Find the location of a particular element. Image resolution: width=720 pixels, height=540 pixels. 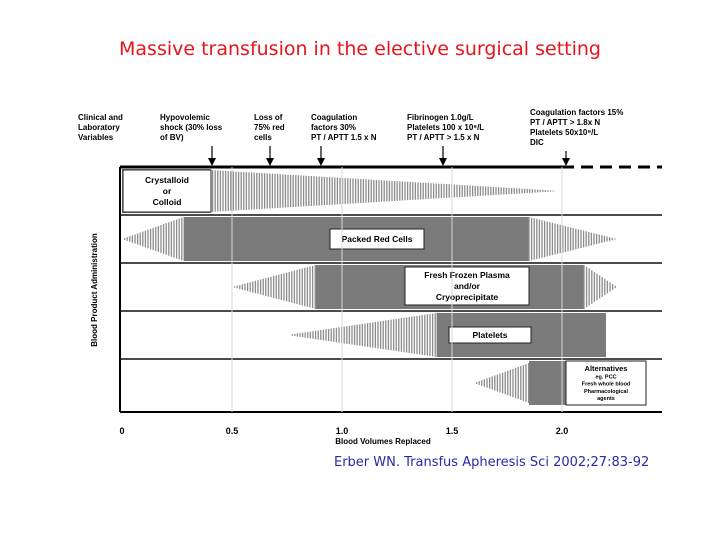

clinical-variable-line: Platelets 100 x 10⁹/L is located at coordinates (445, 127).